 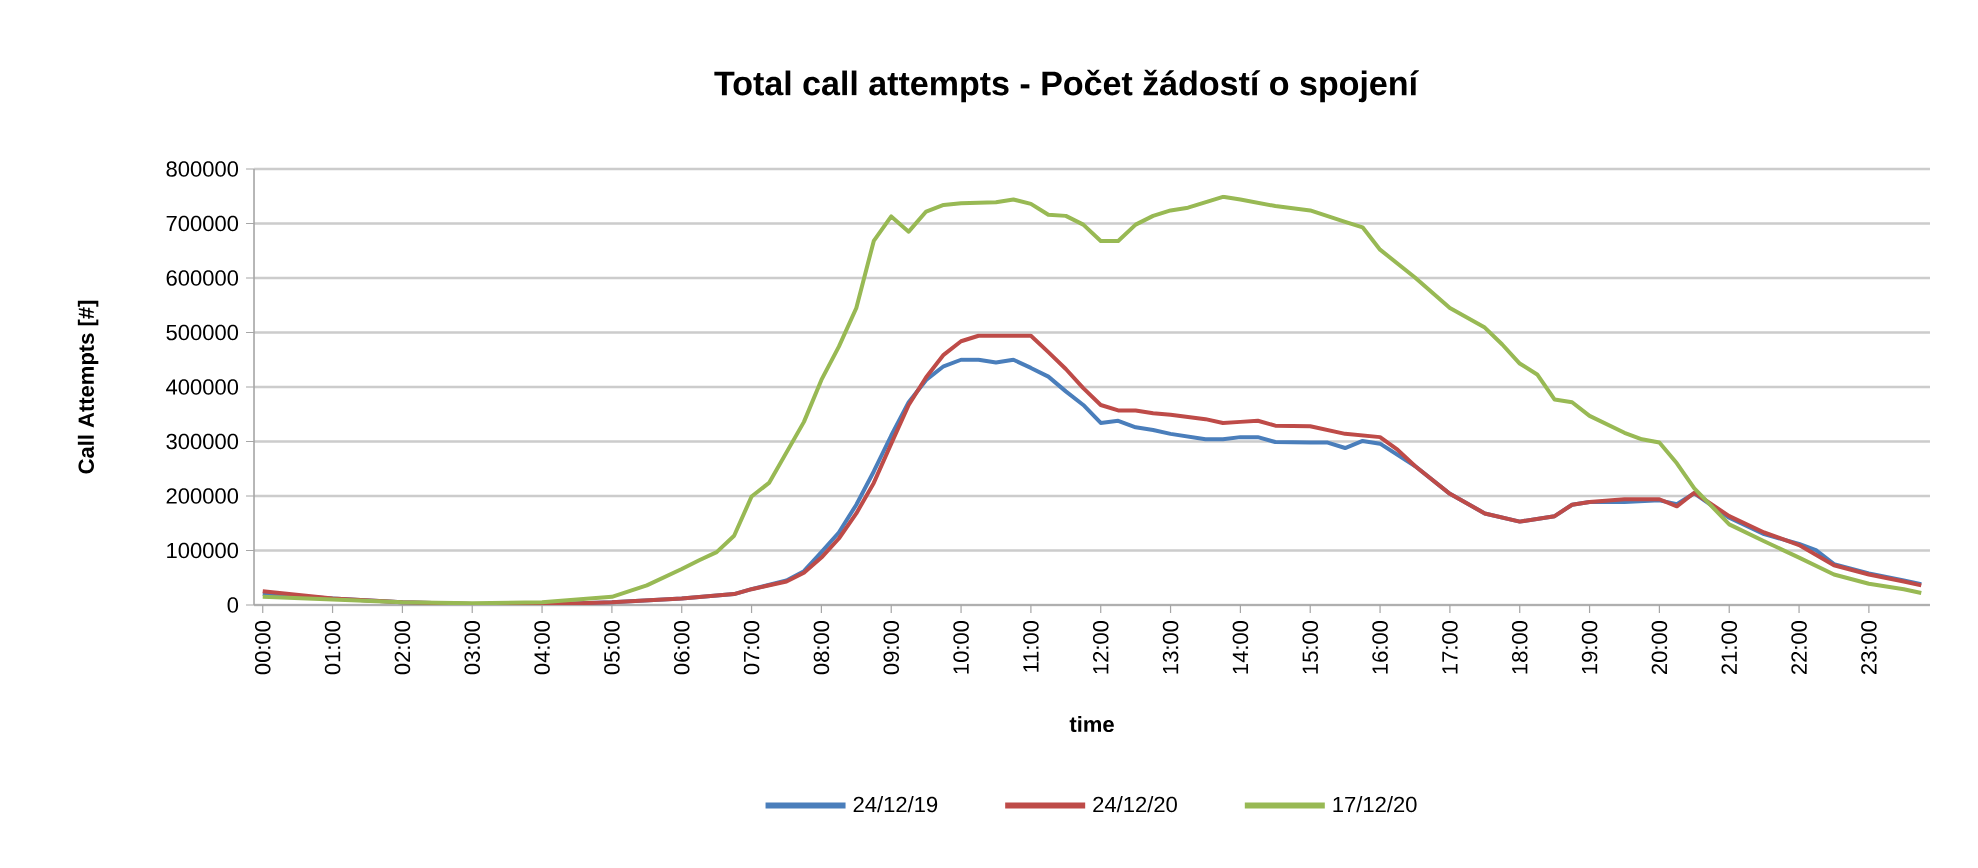 What do you see at coordinates (202, 441) in the screenshot?
I see `y-tick-label: 300000` at bounding box center [202, 441].